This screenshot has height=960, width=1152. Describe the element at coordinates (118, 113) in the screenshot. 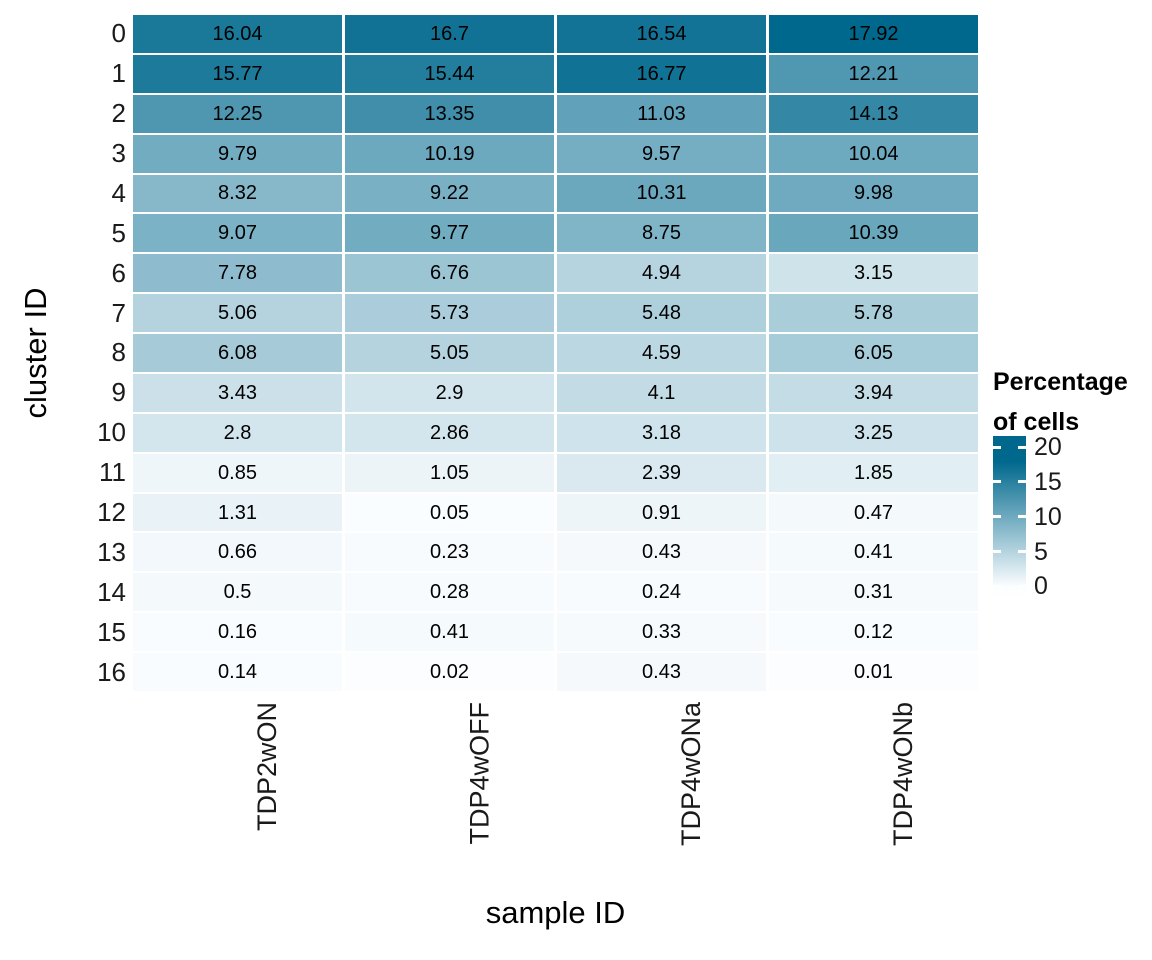

I see `y-tick-label: 2` at that location.